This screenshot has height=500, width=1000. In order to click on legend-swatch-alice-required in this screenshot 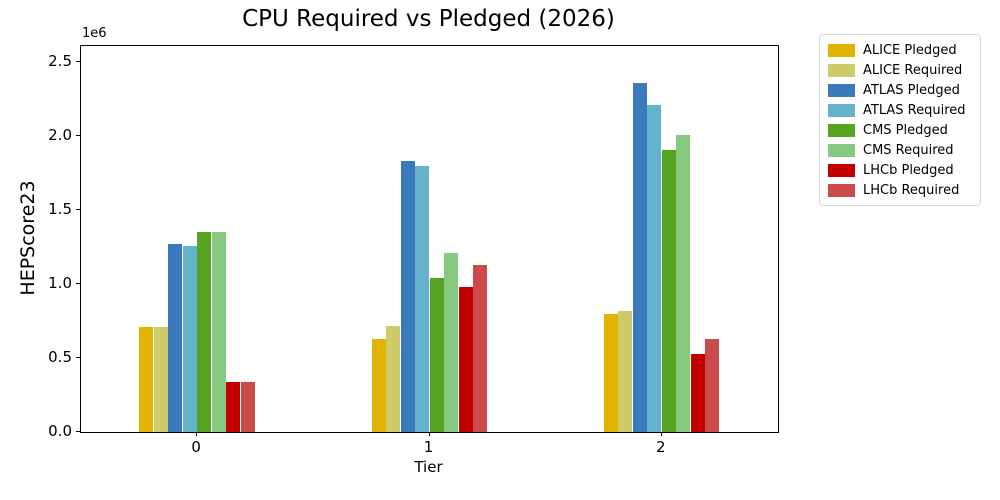, I will do `click(841, 70)`.